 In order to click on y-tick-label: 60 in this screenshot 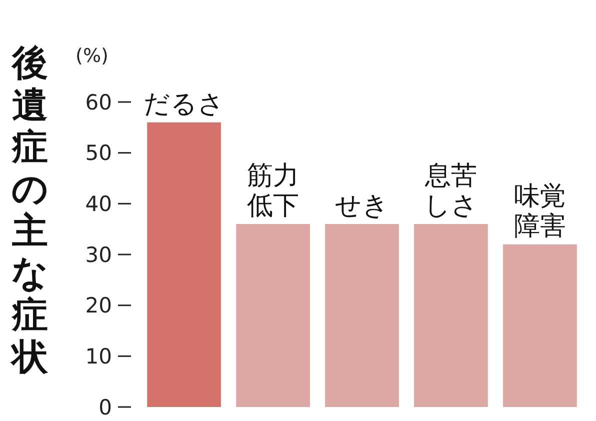, I will do `click(98, 102)`.